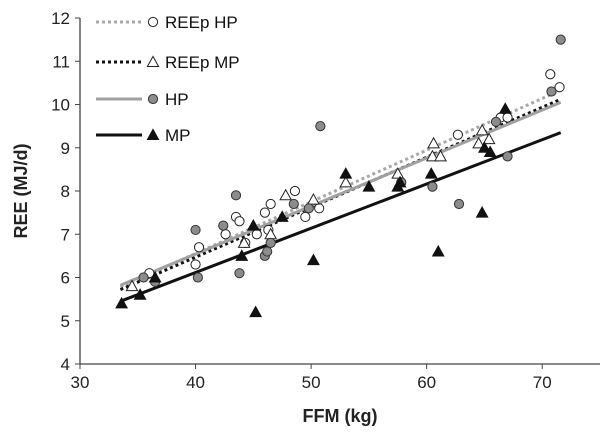 The width and height of the screenshot is (607, 434). What do you see at coordinates (340, 416) in the screenshot?
I see `x-axis-title: FFM (kg)` at bounding box center [340, 416].